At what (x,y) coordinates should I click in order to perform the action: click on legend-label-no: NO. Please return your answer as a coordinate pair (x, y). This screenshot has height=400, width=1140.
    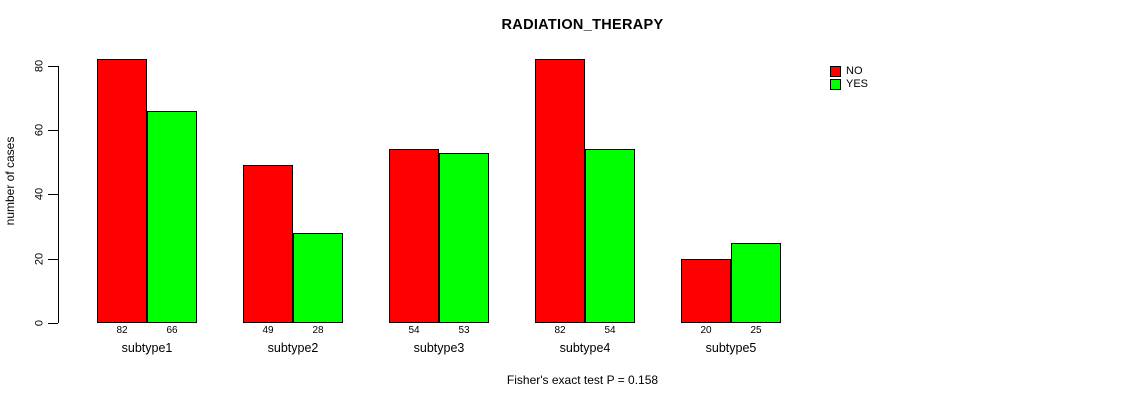
    Looking at the image, I should click on (854, 70).